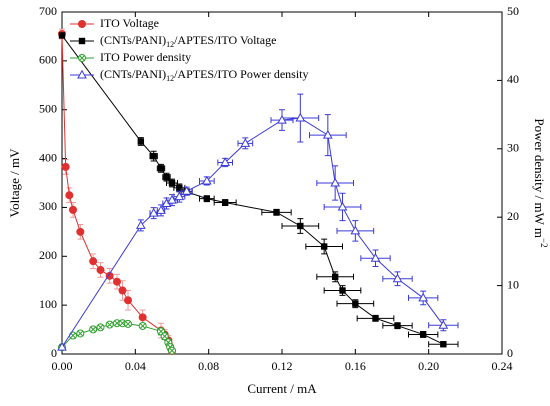  Describe the element at coordinates (355, 366) in the screenshot. I see `x-tick-label: 0.16` at that location.